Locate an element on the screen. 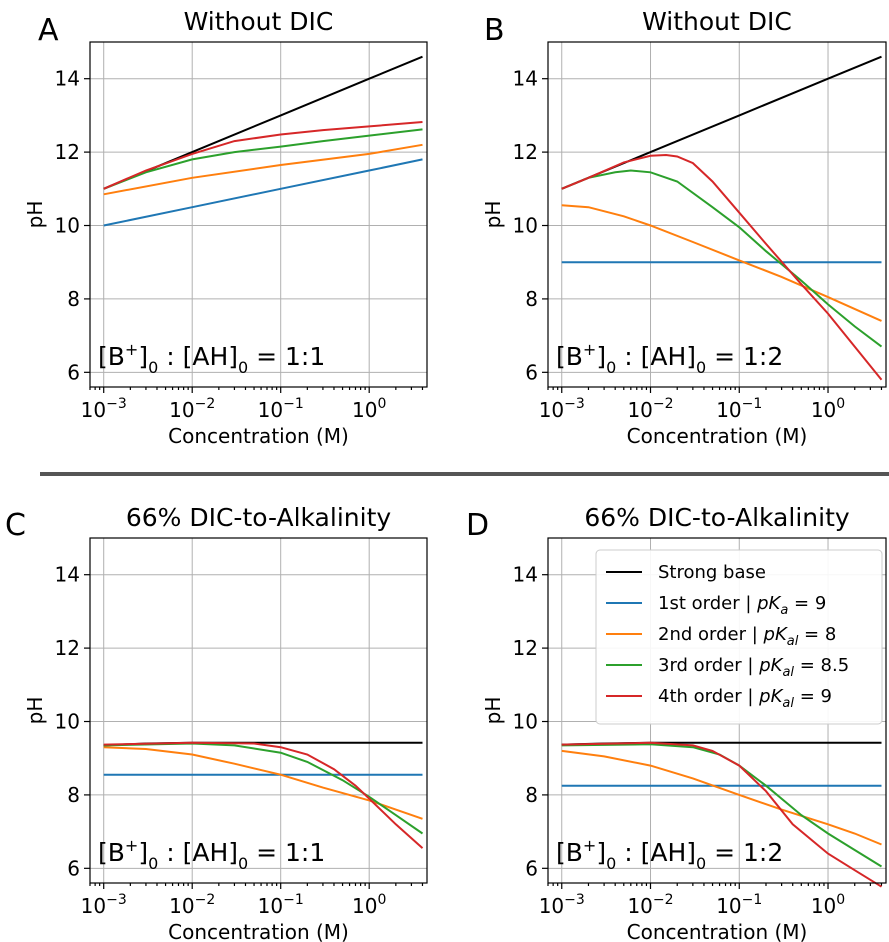 The width and height of the screenshot is (889, 942). legend-entry: 4th order | pKal = 9 is located at coordinates (745, 698).